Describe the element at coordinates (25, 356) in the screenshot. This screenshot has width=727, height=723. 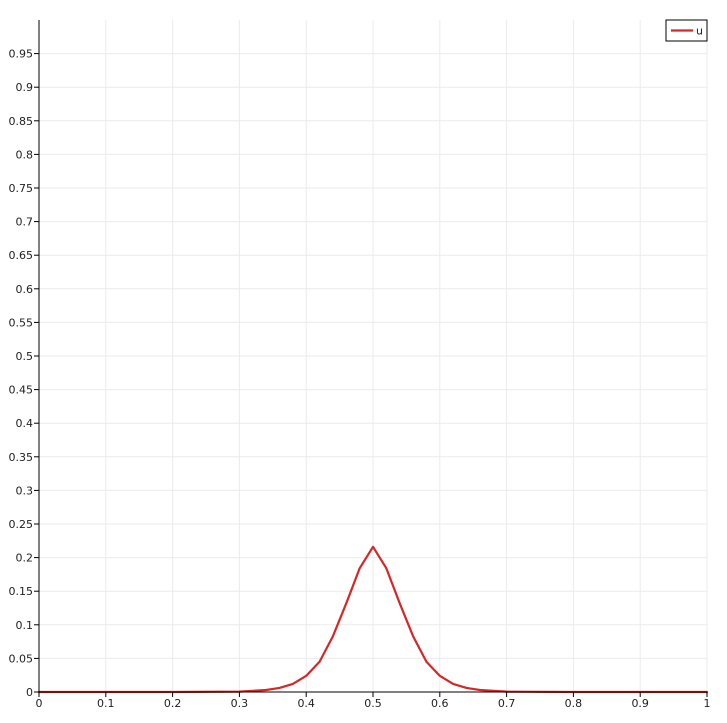
I see `y-tick-label: 0.5` at that location.